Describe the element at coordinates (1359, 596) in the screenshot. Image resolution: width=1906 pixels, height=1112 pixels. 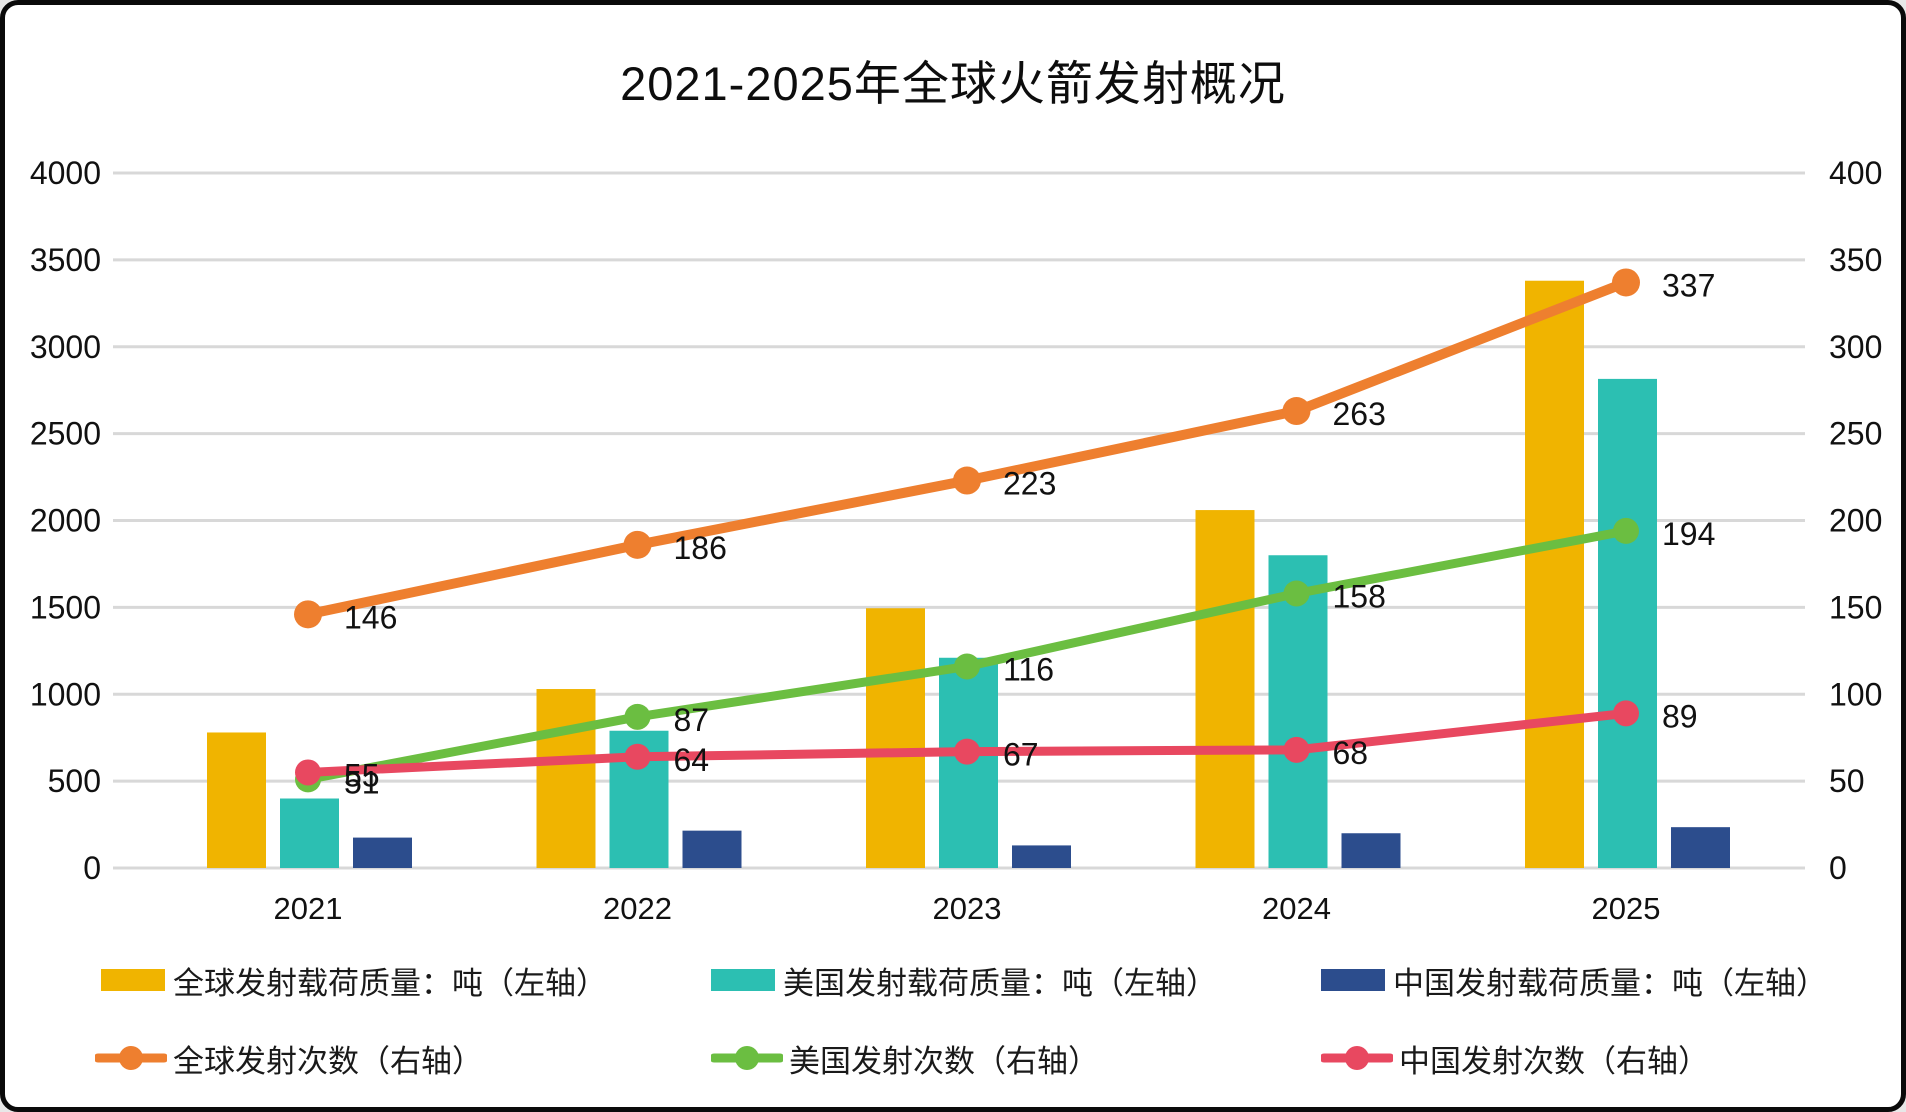
I see `data-label-series1-2024: 158` at that location.